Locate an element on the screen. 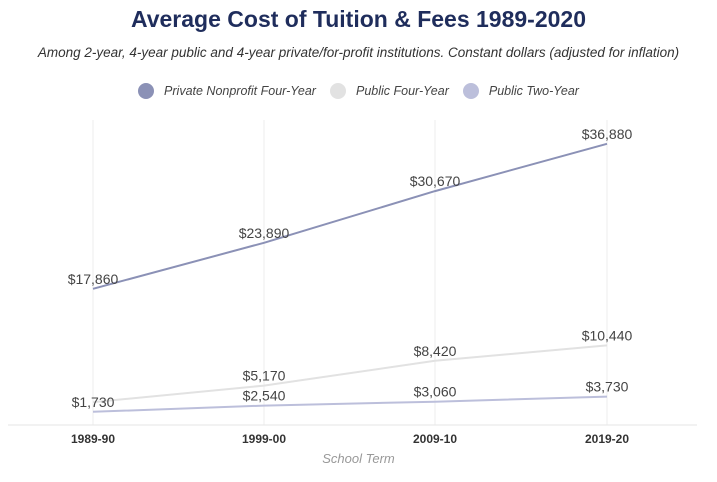 The width and height of the screenshot is (717, 482). x-tick-label-1989-90: 1989-90 is located at coordinates (93, 439).